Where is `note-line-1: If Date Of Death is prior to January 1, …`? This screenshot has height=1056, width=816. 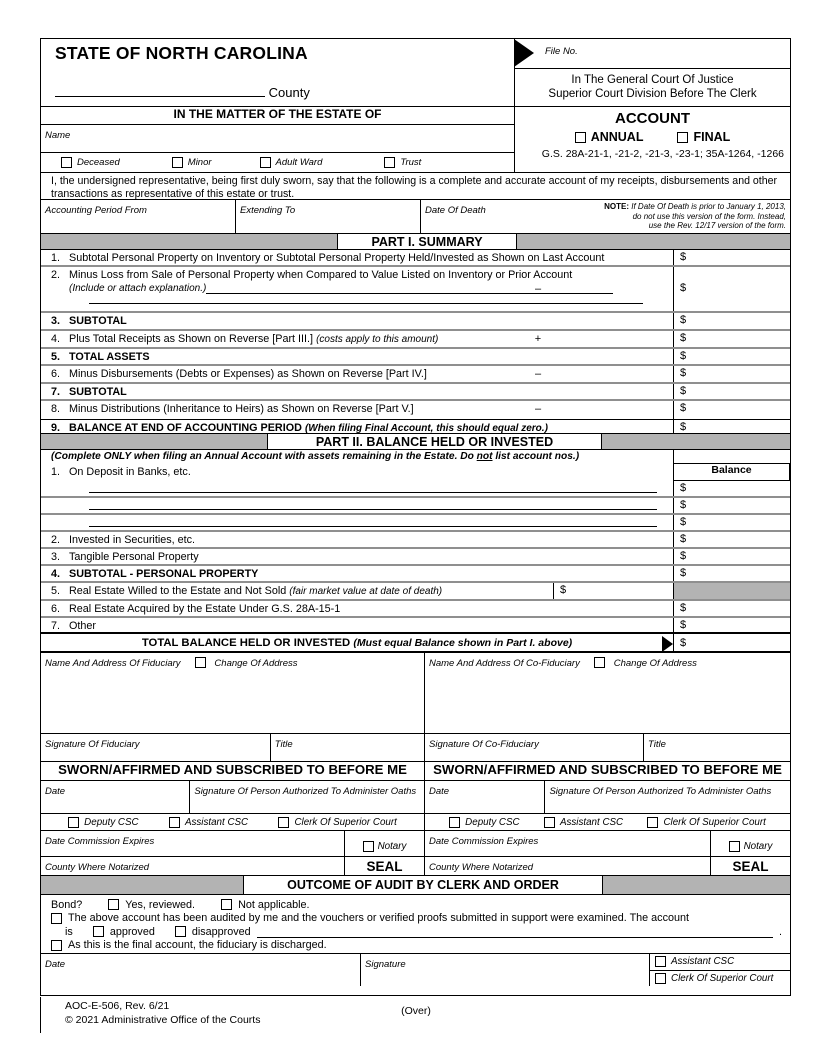
note-line-1: If Date Of Death is prior to January 1, … is located at coordinates (708, 206).